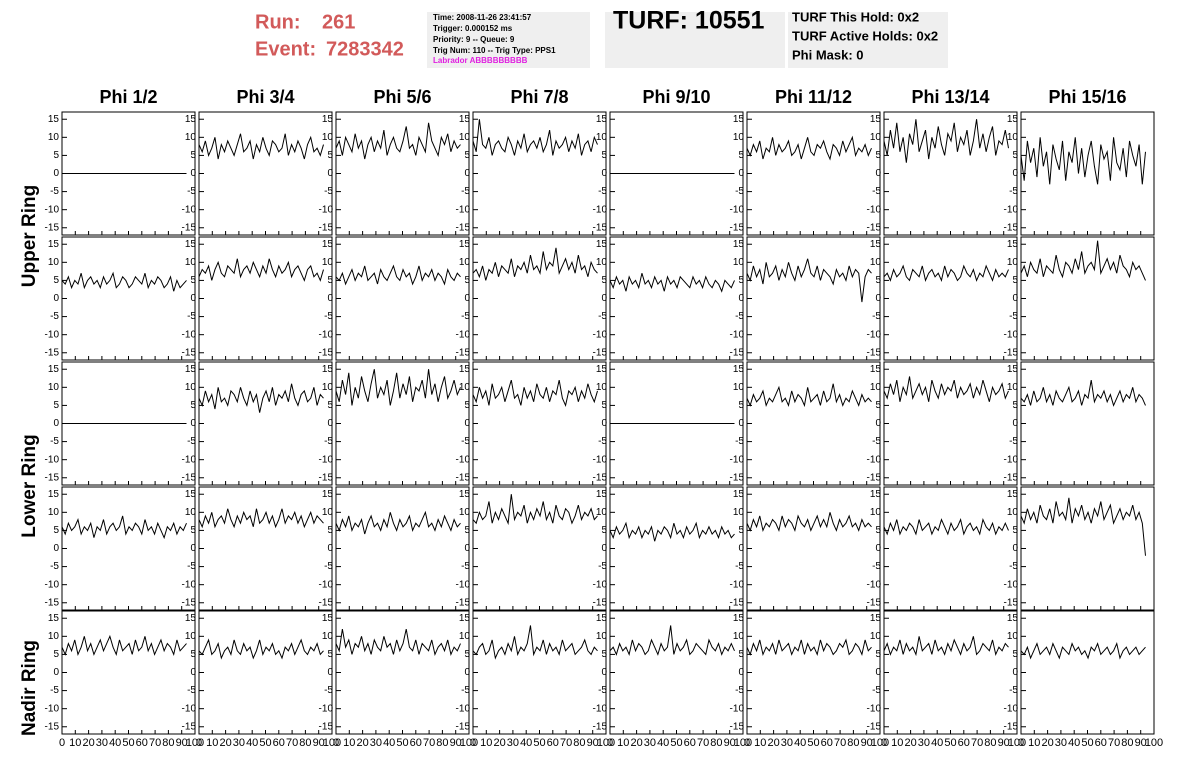 Image resolution: width=1196 pixels, height=772 pixels. I want to click on event-number: 7283342, so click(365, 49).